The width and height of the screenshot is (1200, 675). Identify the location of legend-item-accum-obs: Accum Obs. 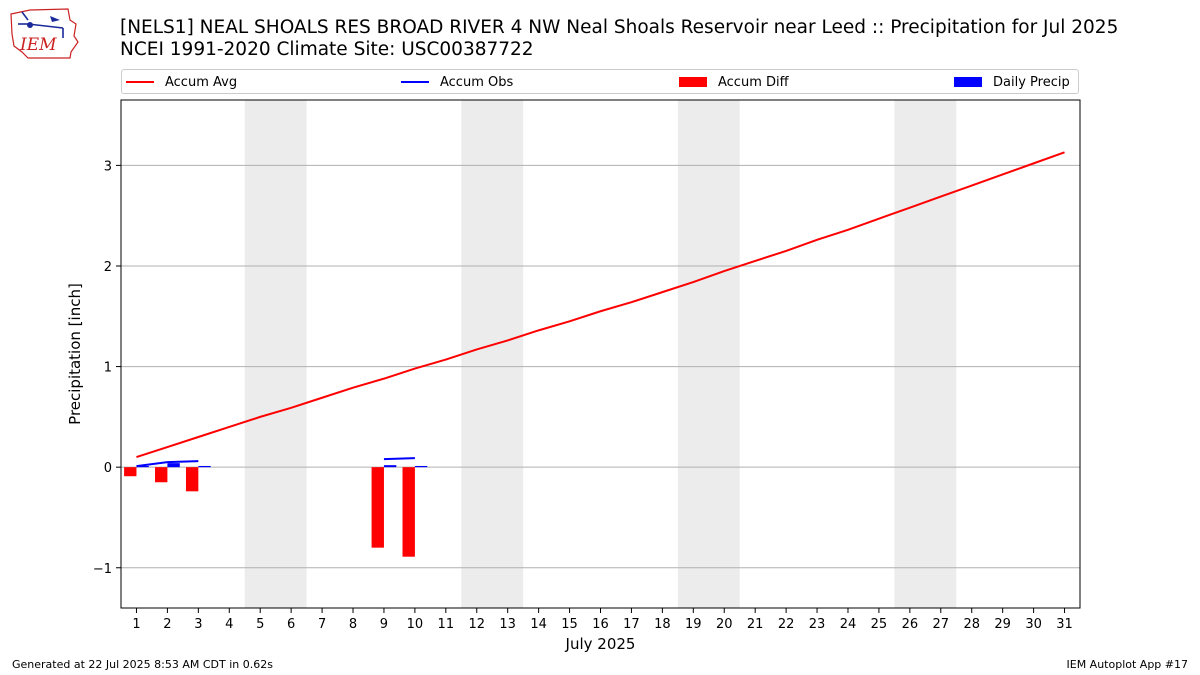
(457, 82).